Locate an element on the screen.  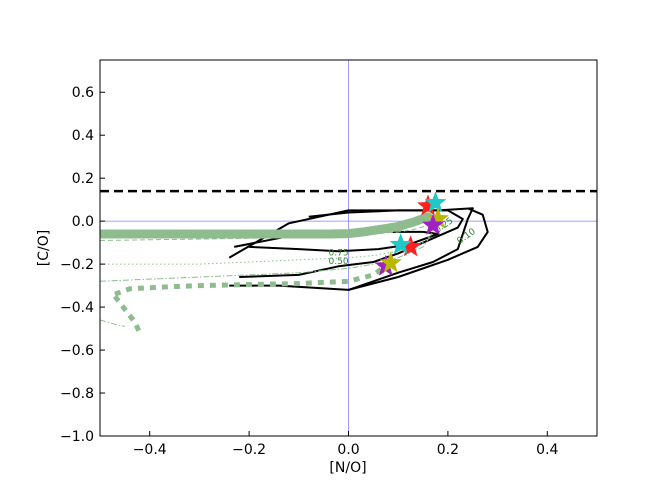
y-tick-label: −0.6 is located at coordinates (77, 351).